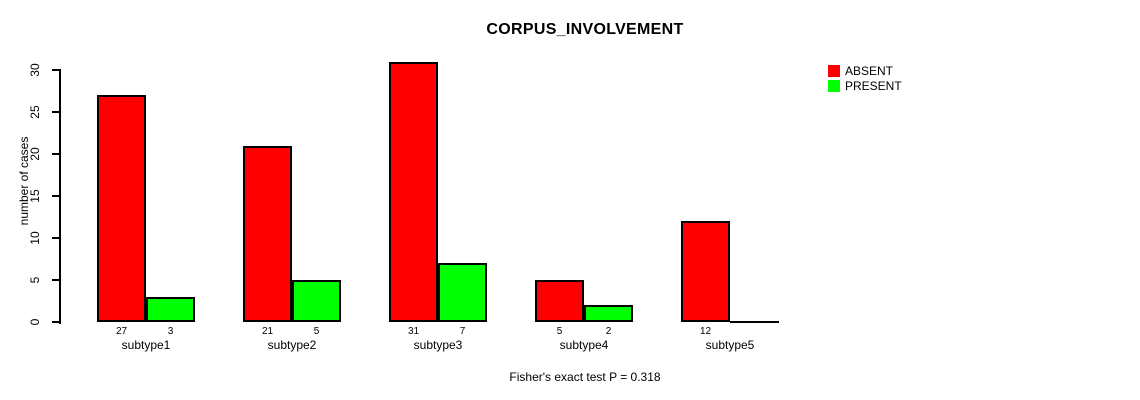  I want to click on legend: ABSENT PRESENT, so click(865, 79).